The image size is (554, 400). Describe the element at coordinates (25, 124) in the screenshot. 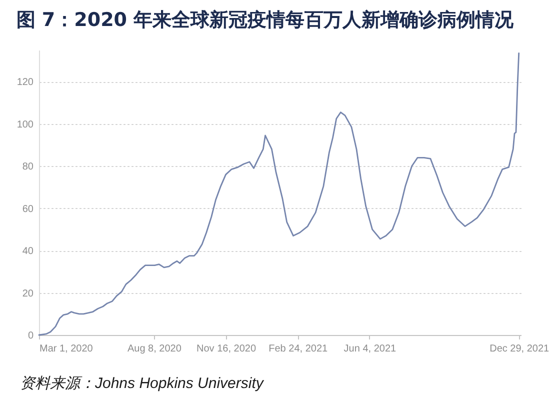

I see `y-tick-label: 100` at that location.